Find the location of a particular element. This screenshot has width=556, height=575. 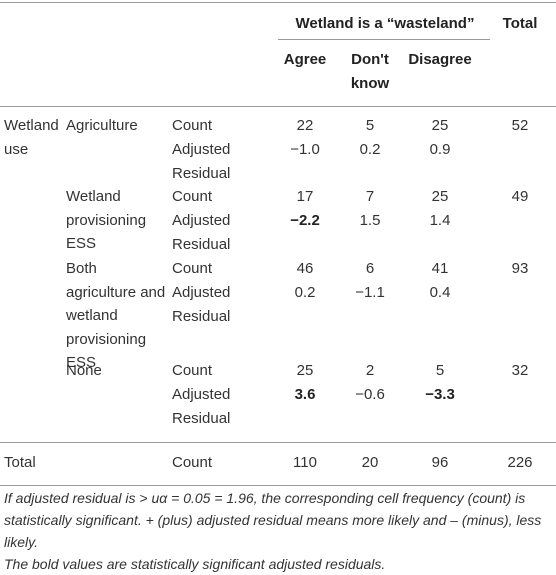

column-group-header: Wetland is a “wasteland” is located at coordinates (385, 23).